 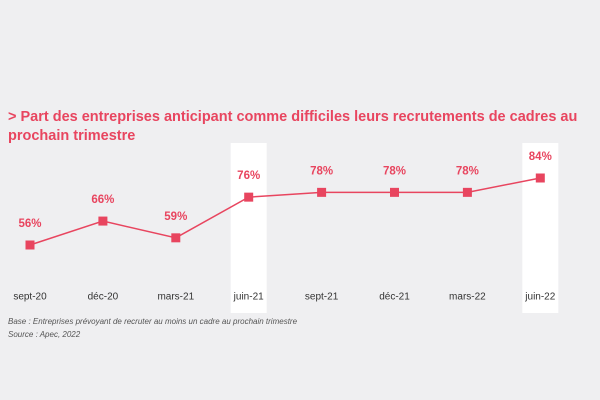 What do you see at coordinates (29, 224) in the screenshot?
I see `value-label: 56%` at bounding box center [29, 224].